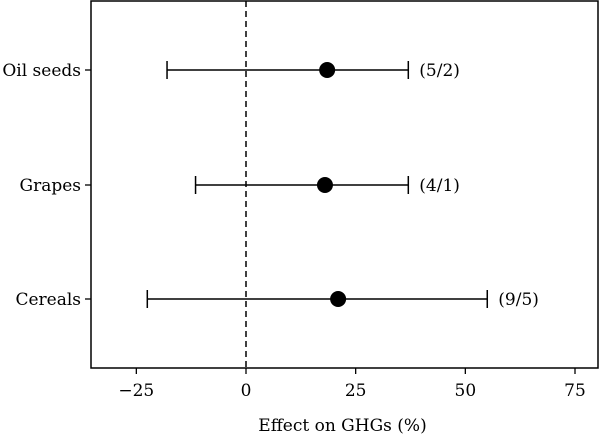 The height and width of the screenshot is (438, 600). Describe the element at coordinates (41, 71) in the screenshot. I see `category-label: Oil seeds` at that location.